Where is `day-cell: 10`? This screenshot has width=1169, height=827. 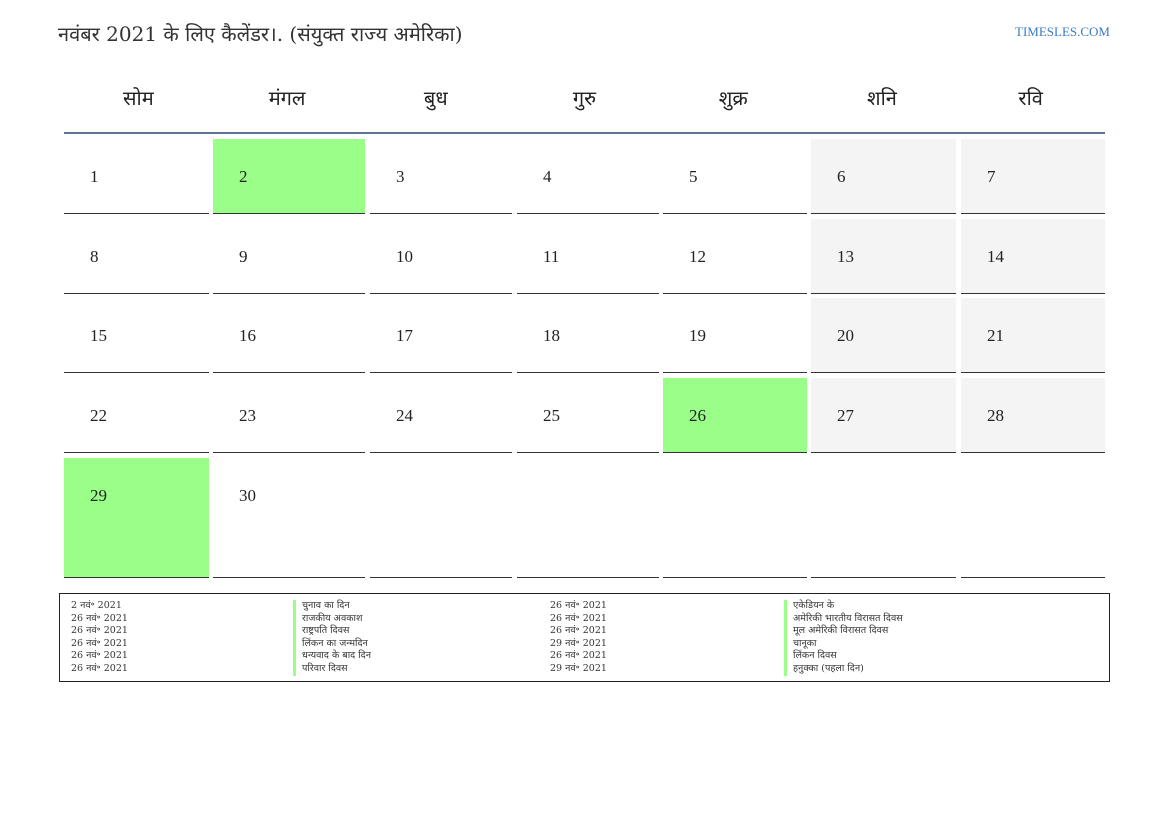 day-cell: 10 is located at coordinates (441, 256).